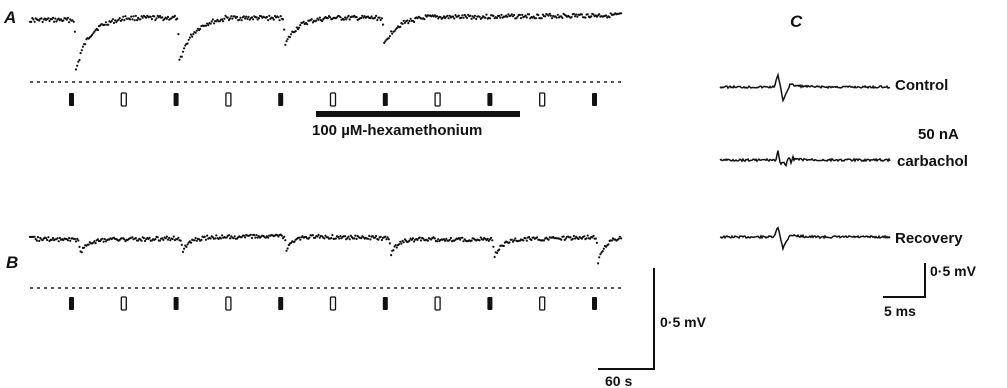 The height and width of the screenshot is (388, 1007). I want to click on label-control: Control, so click(921, 85).